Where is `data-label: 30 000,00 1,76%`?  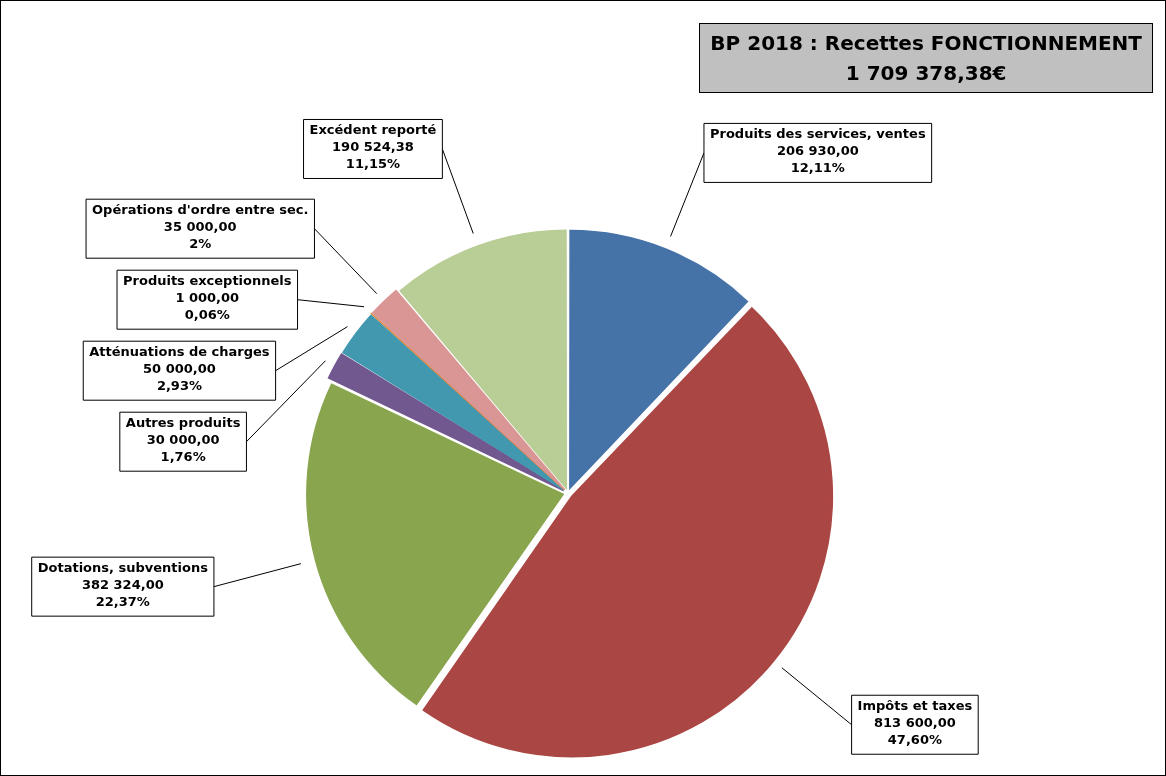 data-label: 30 000,00 1,76% is located at coordinates (183, 448).